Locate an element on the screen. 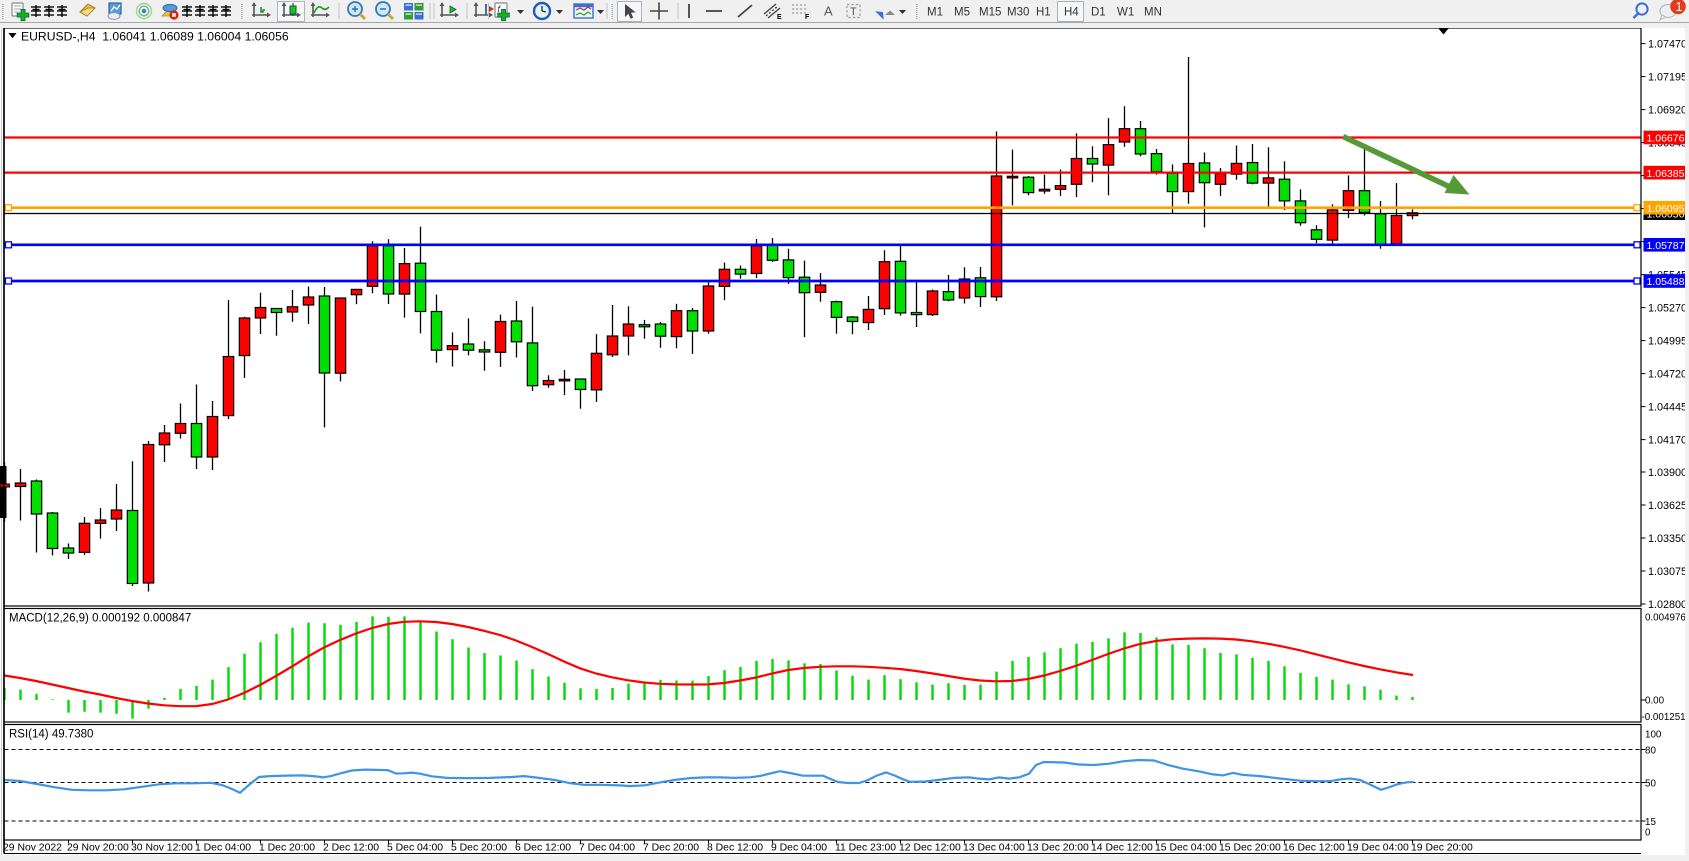  svg-text: 5 Dec 20:00 is located at coordinates (479, 848).